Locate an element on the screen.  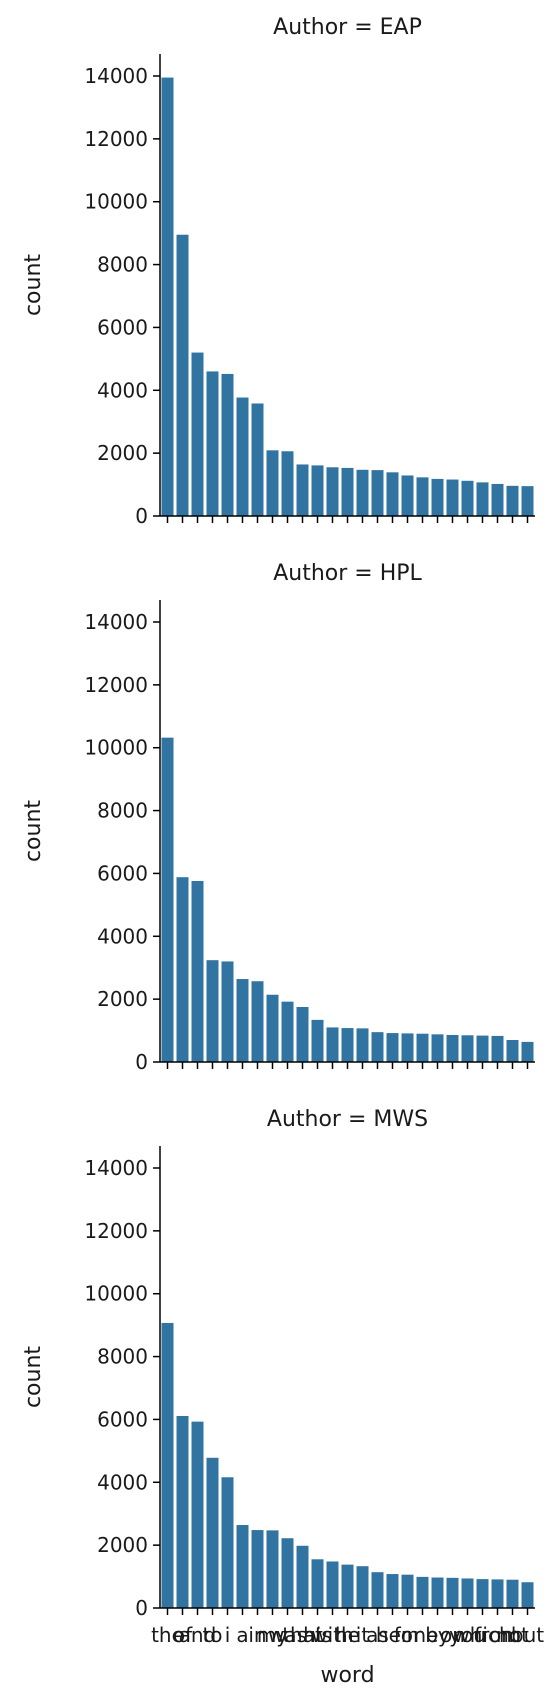
x-tick-label: the is located at coordinates (167, 1635).